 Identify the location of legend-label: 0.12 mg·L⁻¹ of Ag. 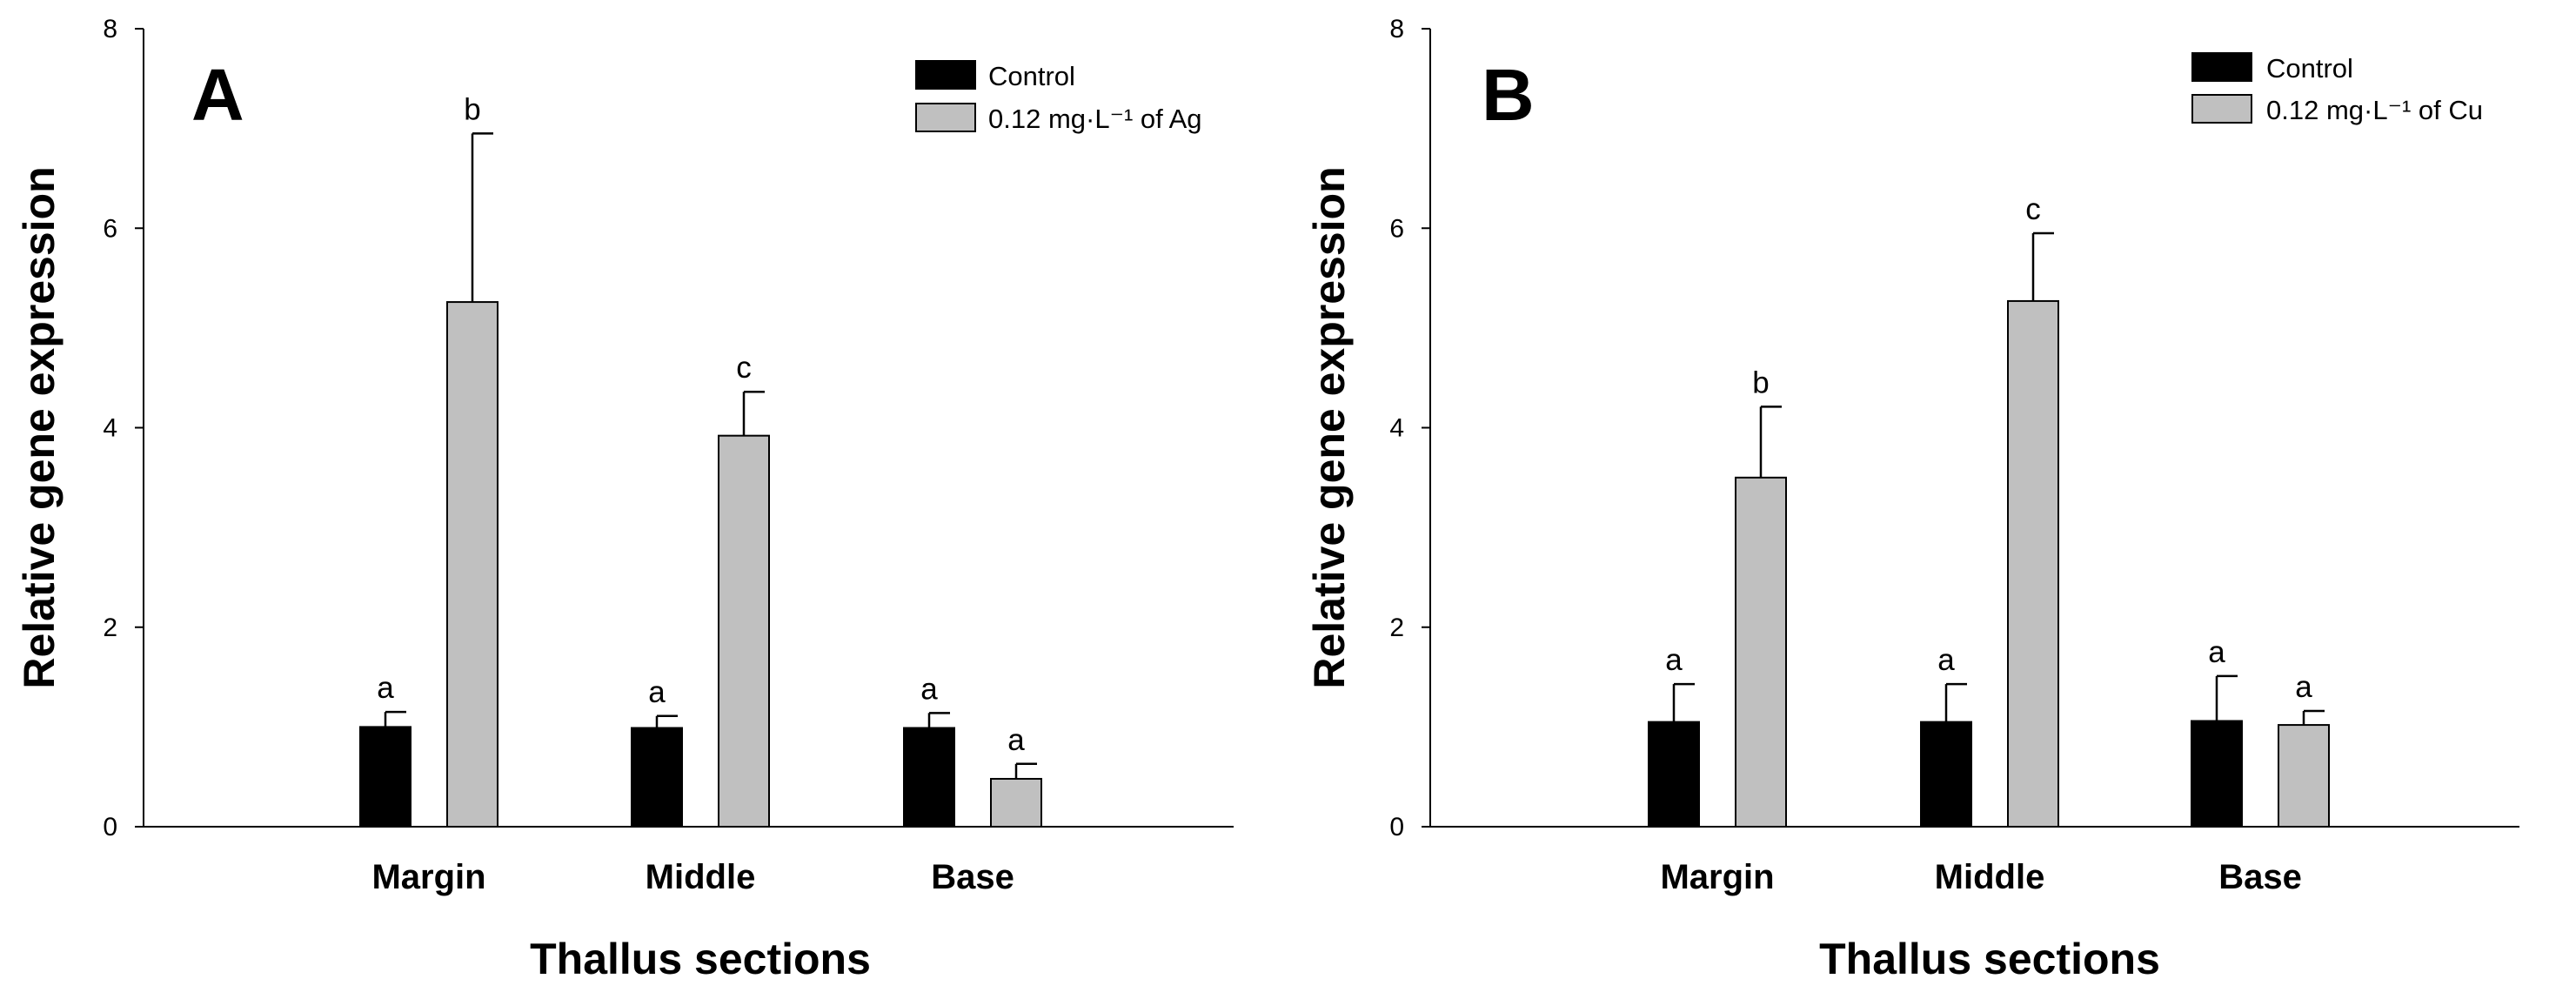
(1095, 119).